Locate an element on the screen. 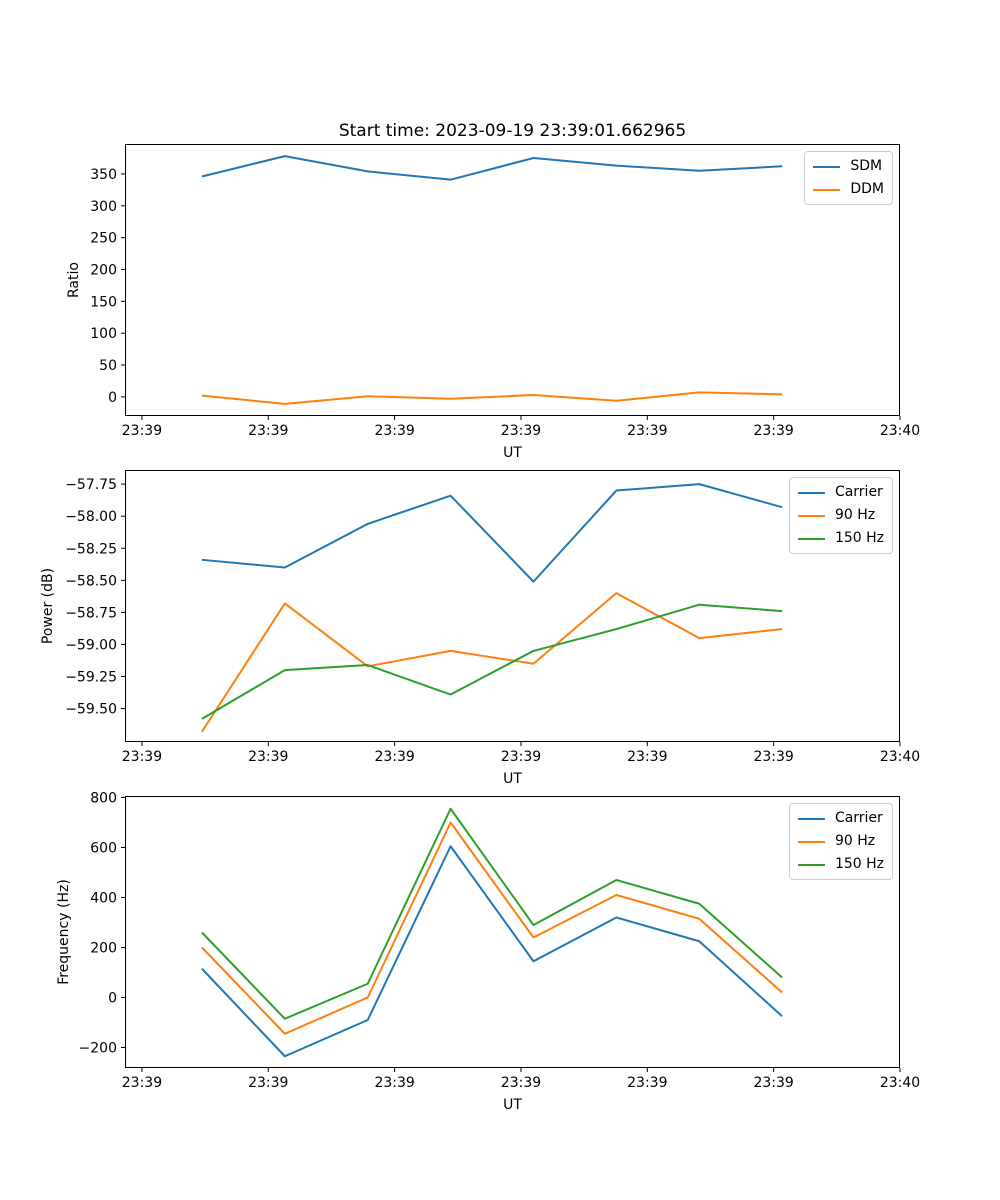  legend-ratio: SDM DDM is located at coordinates (848, 178).